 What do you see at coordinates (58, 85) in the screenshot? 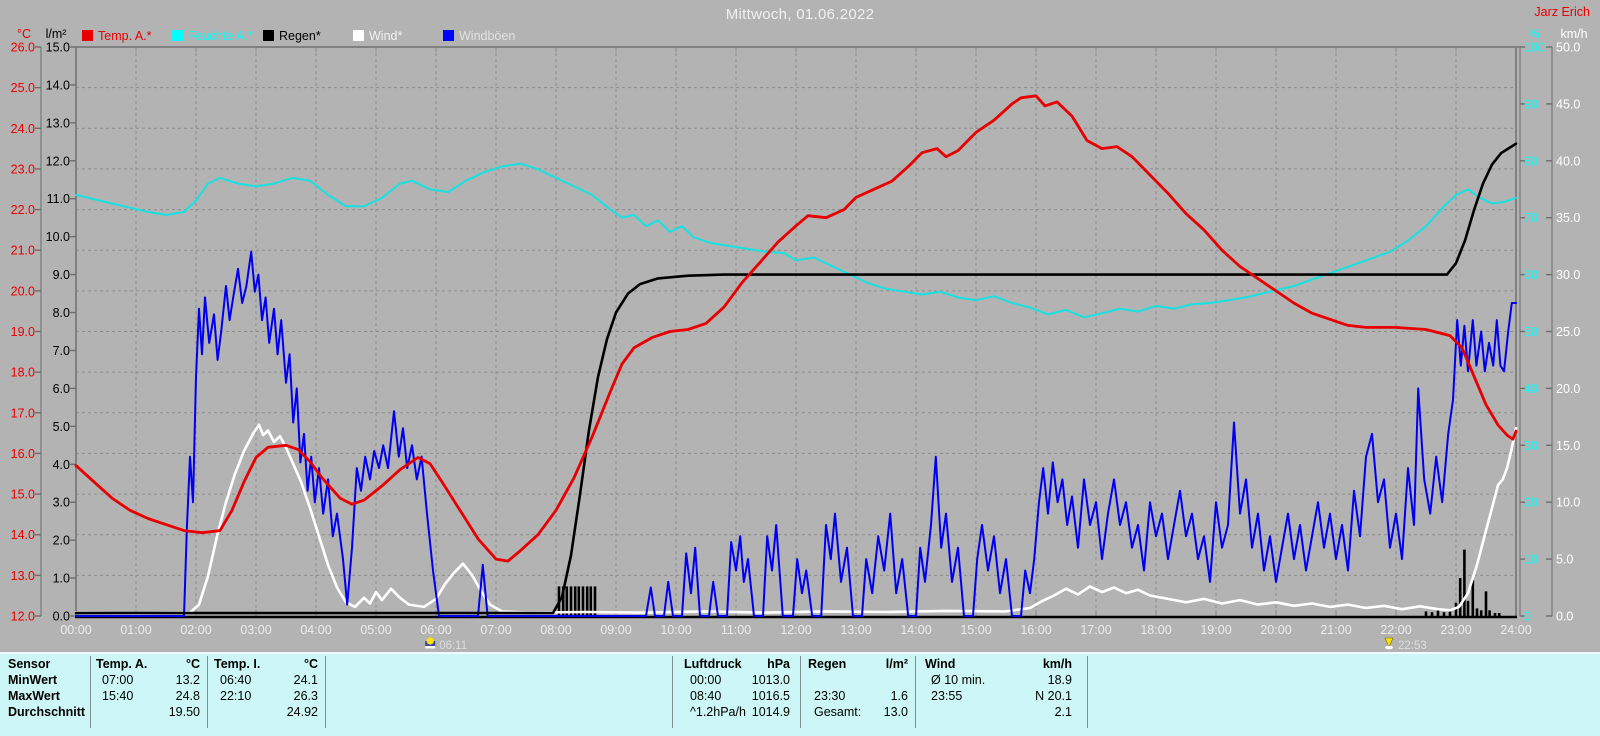
I see `rain-tick-label: 14.0` at bounding box center [58, 85].